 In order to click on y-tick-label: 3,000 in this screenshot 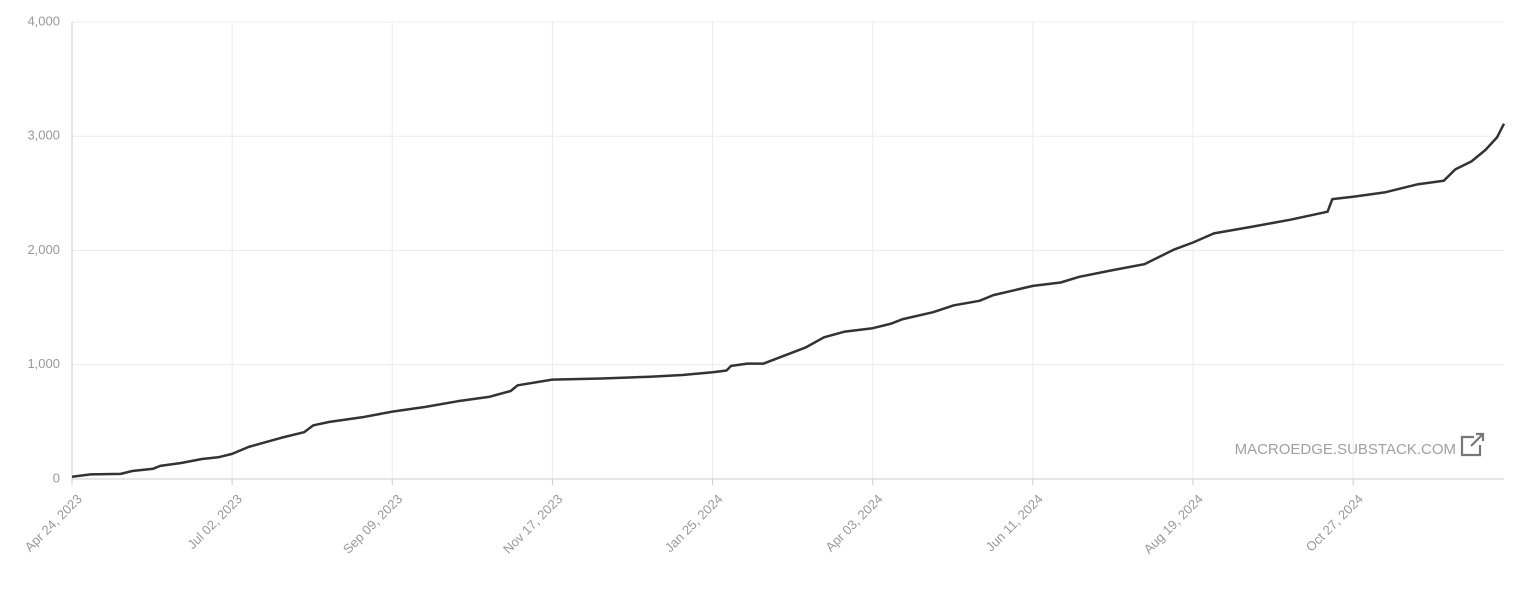, I will do `click(43, 135)`.